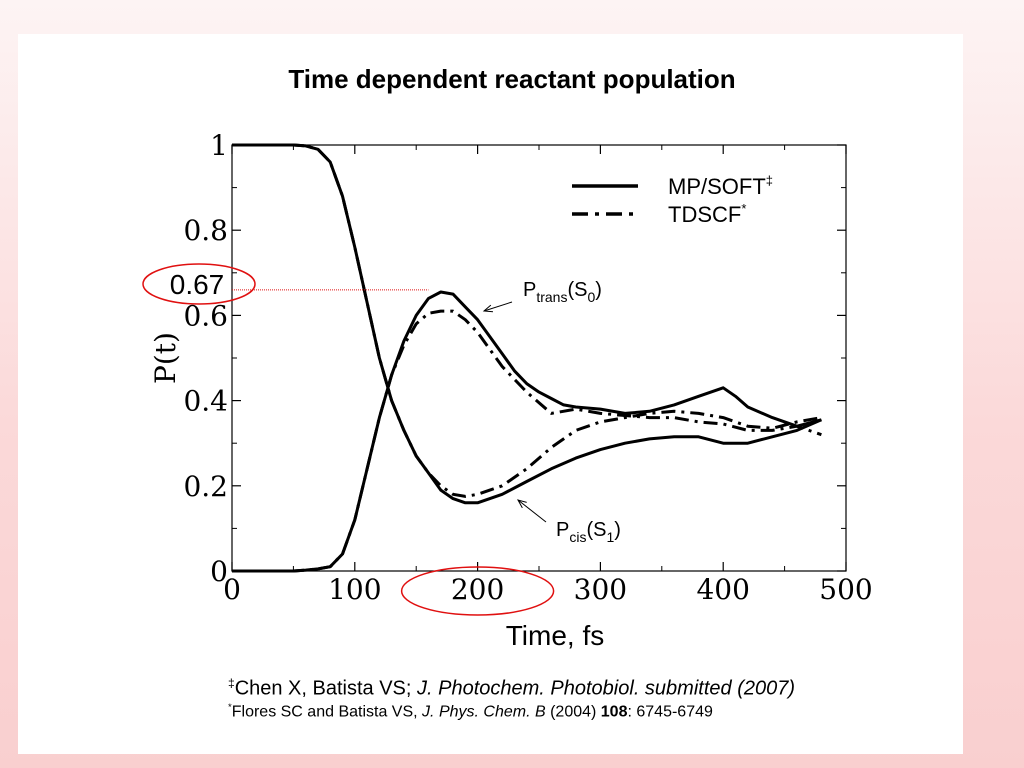  Describe the element at coordinates (614, 712) in the screenshot. I see `reference-2-volume: 108` at that location.